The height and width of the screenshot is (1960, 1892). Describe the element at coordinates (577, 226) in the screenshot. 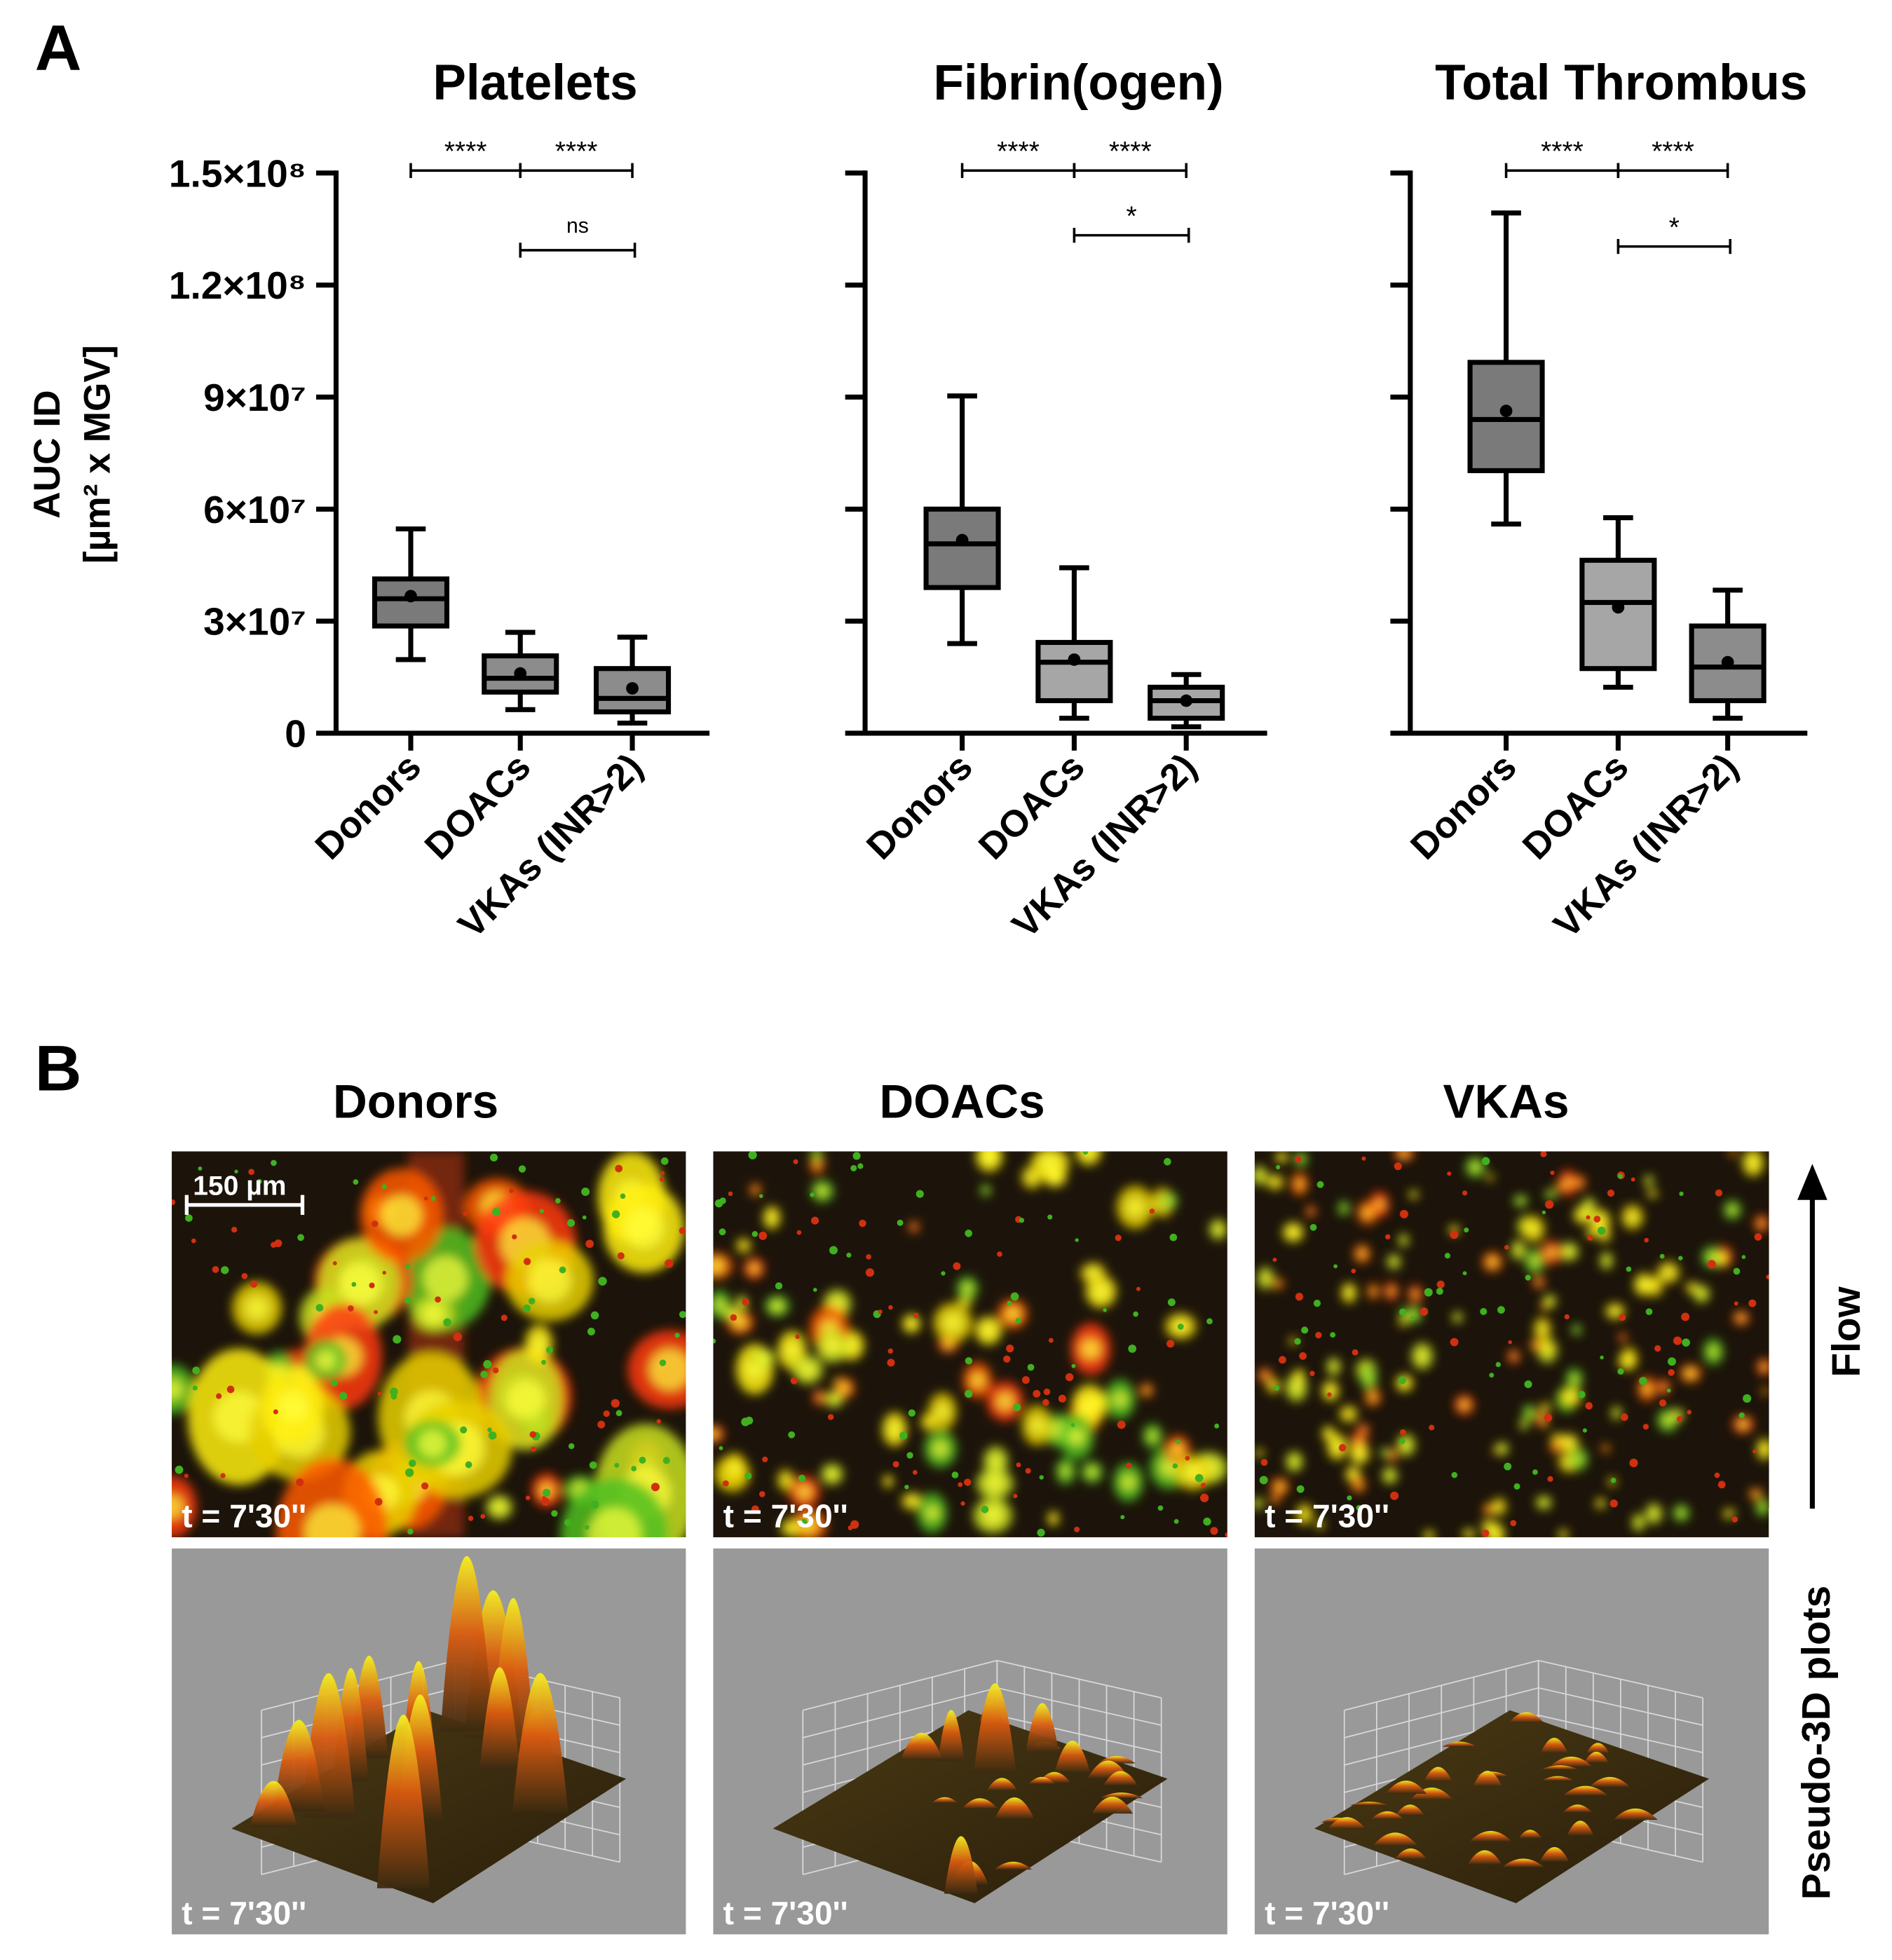

I see `significance-label: ns` at that location.